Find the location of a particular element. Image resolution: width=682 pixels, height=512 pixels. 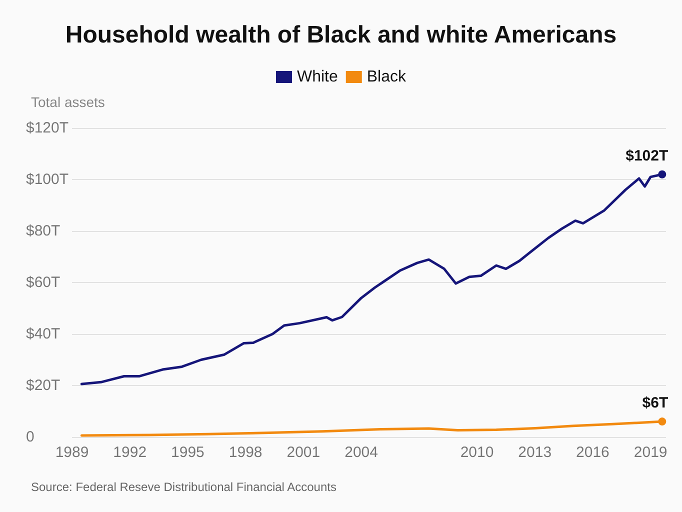

x-tick-label: 1995 is located at coordinates (187, 452).